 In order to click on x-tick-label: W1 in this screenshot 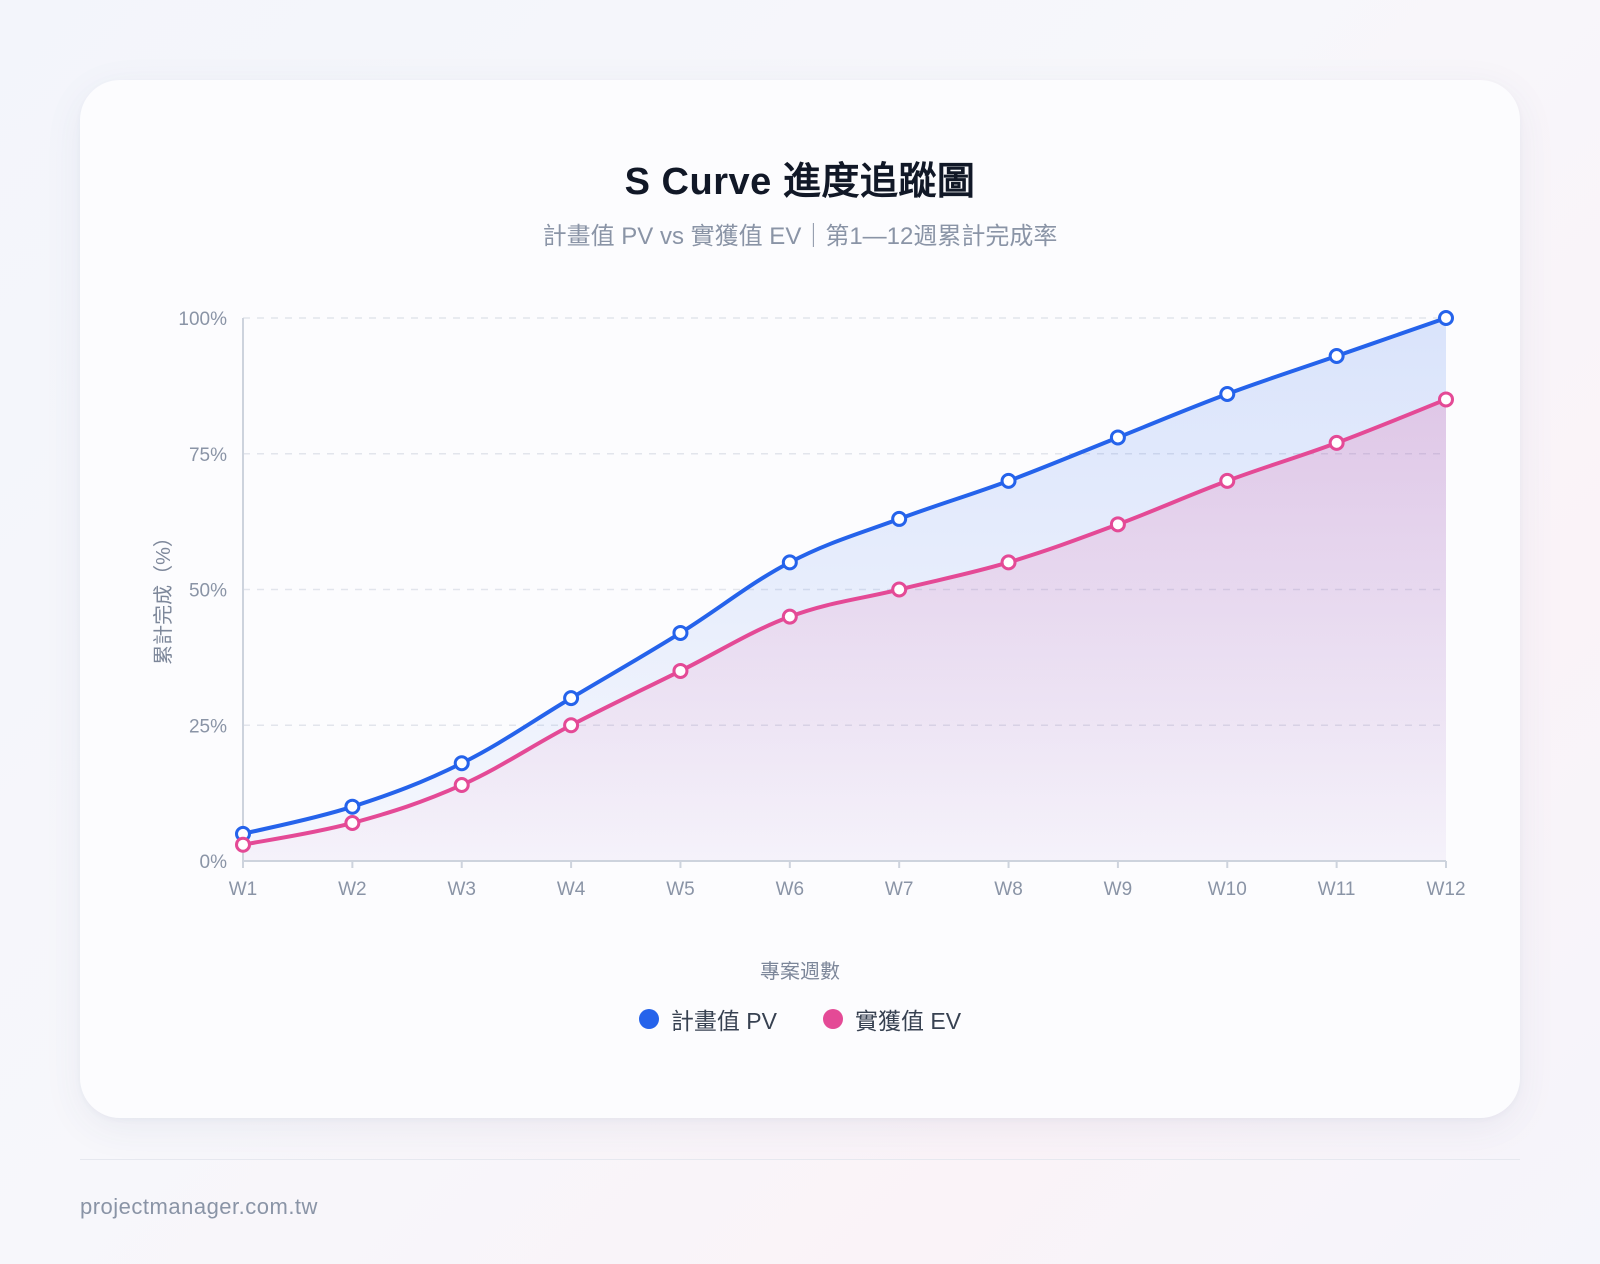, I will do `click(243, 889)`.